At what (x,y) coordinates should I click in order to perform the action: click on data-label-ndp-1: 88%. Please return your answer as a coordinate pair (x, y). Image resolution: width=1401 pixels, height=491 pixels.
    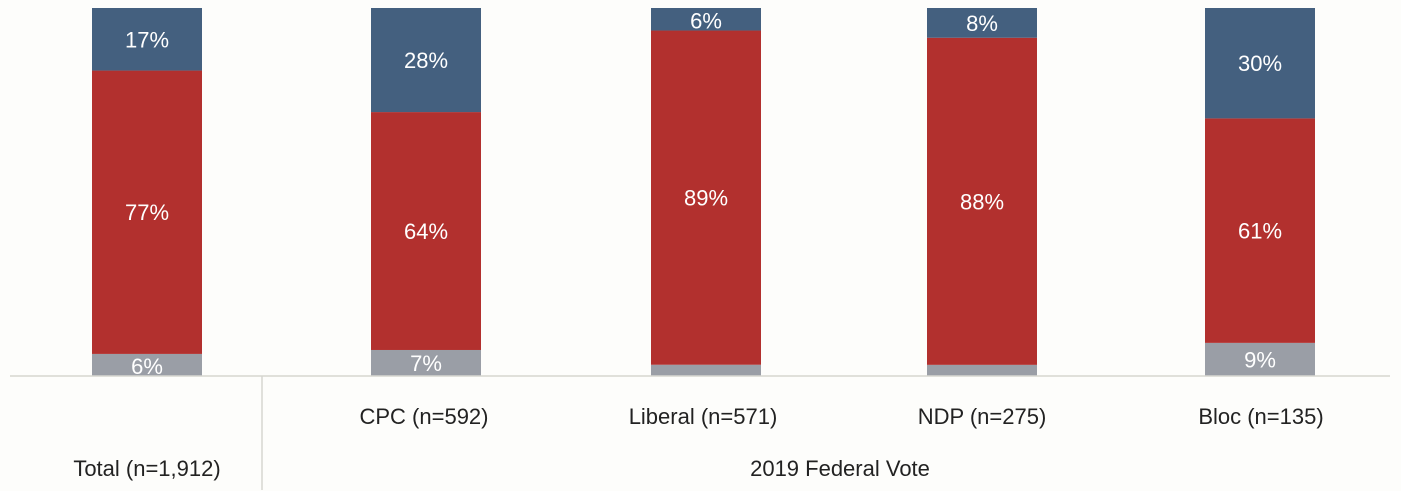
    Looking at the image, I should click on (982, 201).